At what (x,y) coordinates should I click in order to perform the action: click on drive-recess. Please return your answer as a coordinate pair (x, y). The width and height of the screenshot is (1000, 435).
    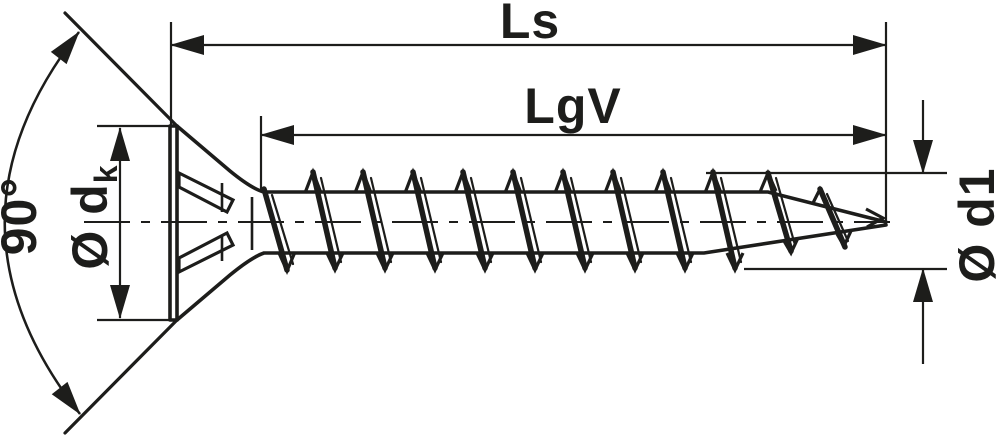
    Looking at the image, I should click on (215, 222).